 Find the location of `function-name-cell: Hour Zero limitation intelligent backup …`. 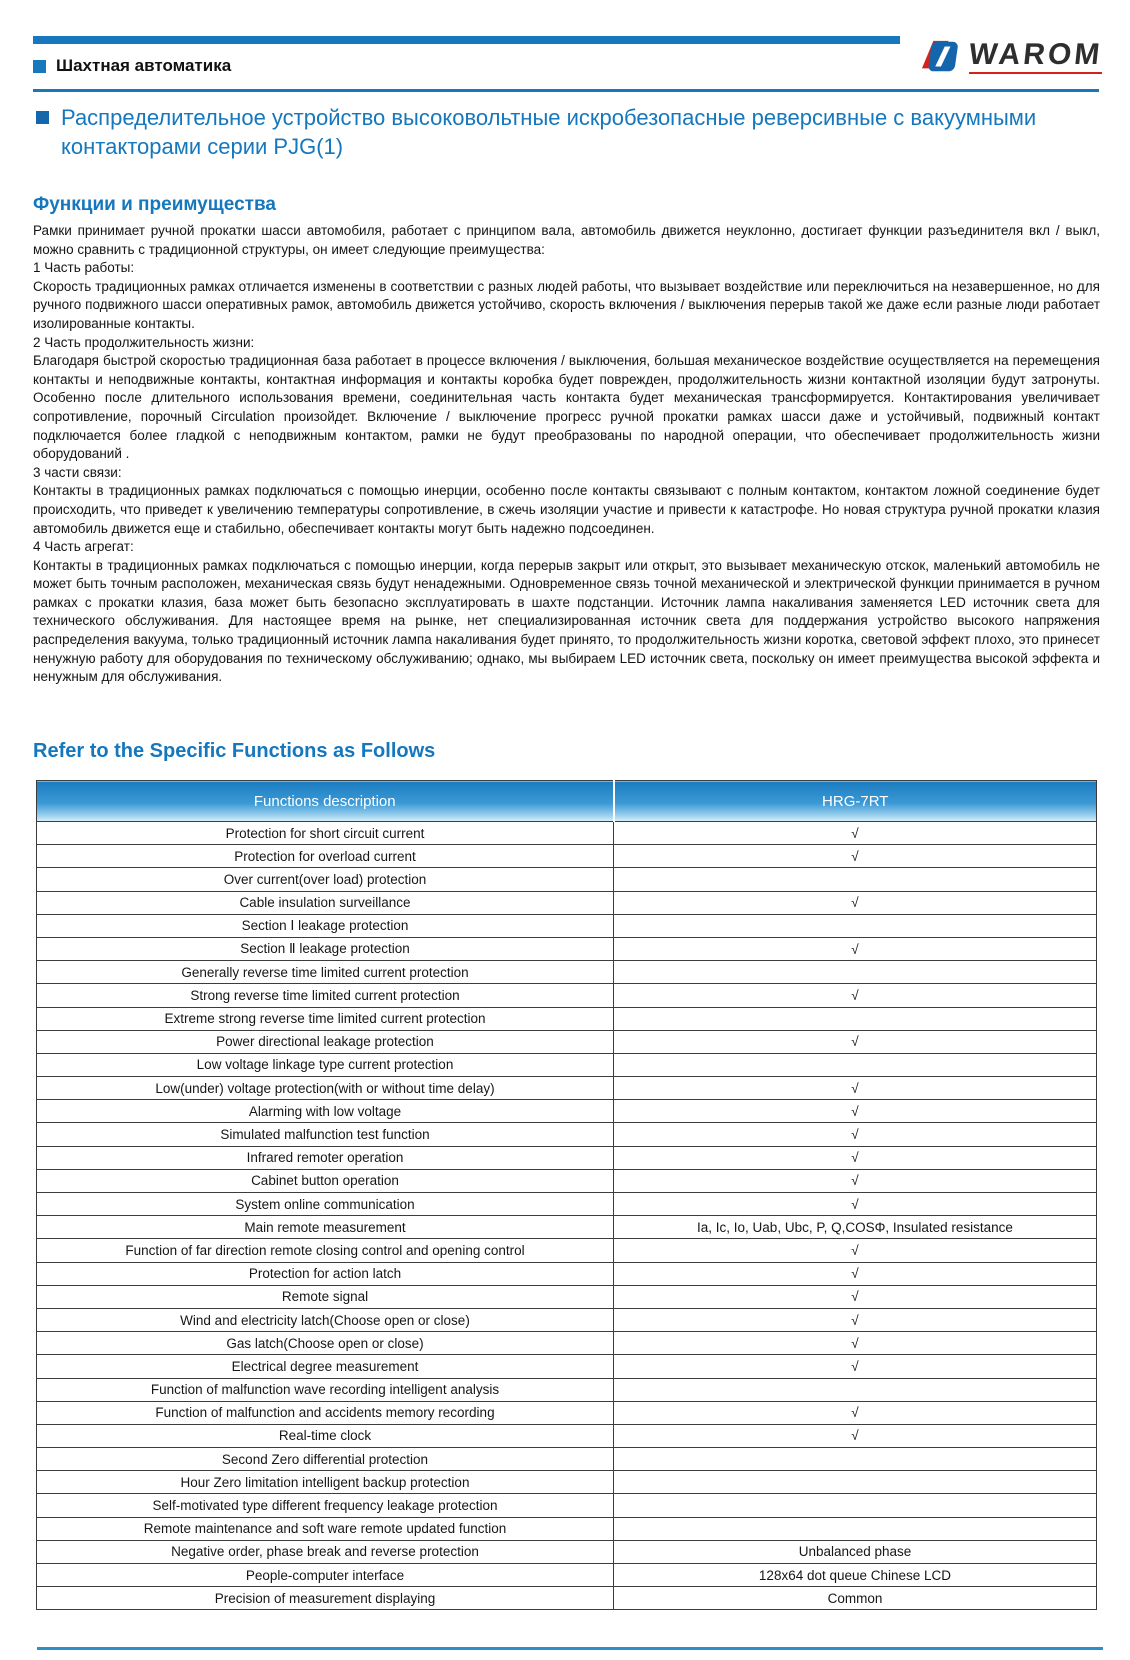

function-name-cell: Hour Zero limitation intelligent backup … is located at coordinates (325, 1482).